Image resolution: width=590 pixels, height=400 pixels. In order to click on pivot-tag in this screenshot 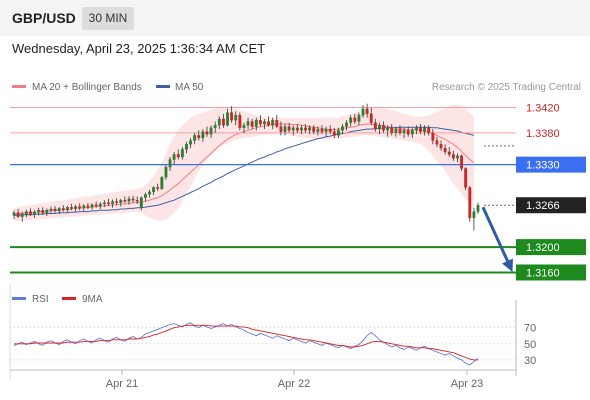, I will do `click(551, 164)`.